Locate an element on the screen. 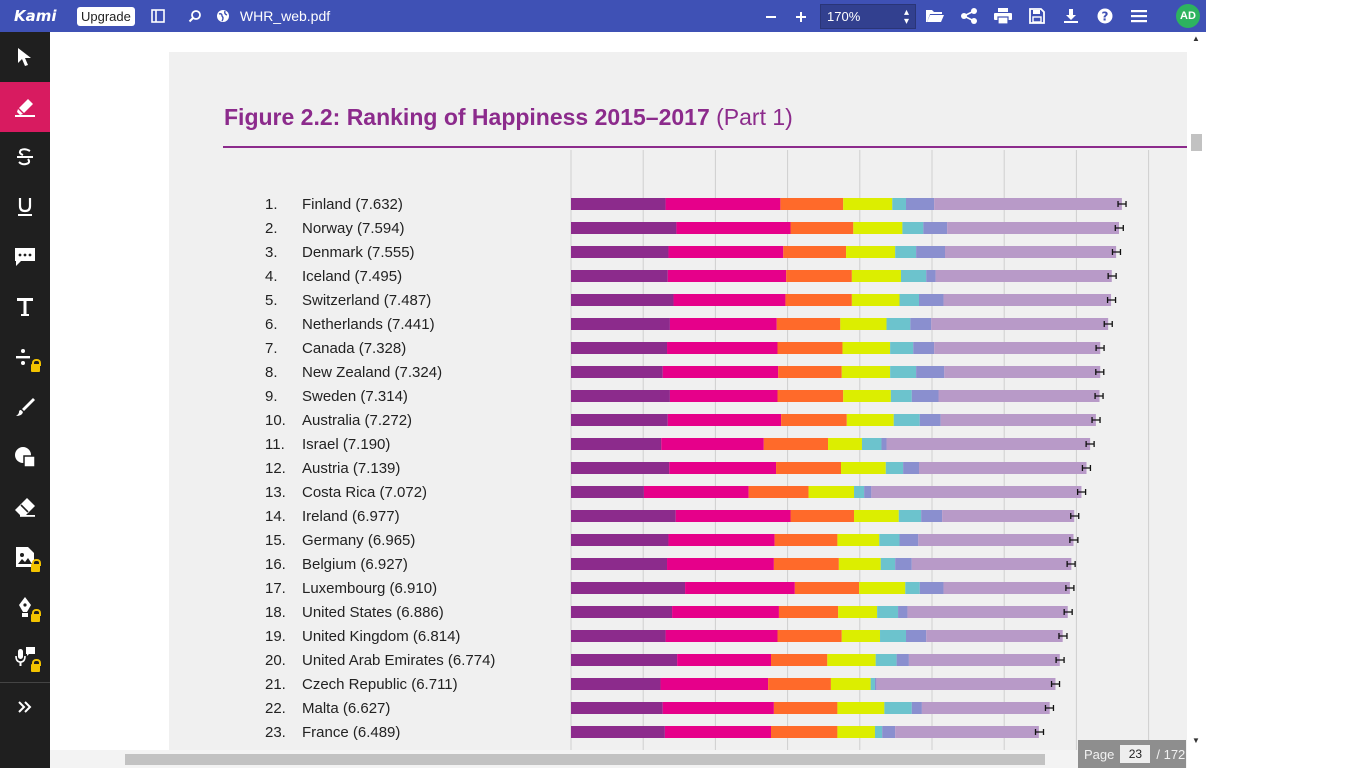 The width and height of the screenshot is (1366, 768). page-indicator: Page 23 / 172 is located at coordinates (1132, 754).